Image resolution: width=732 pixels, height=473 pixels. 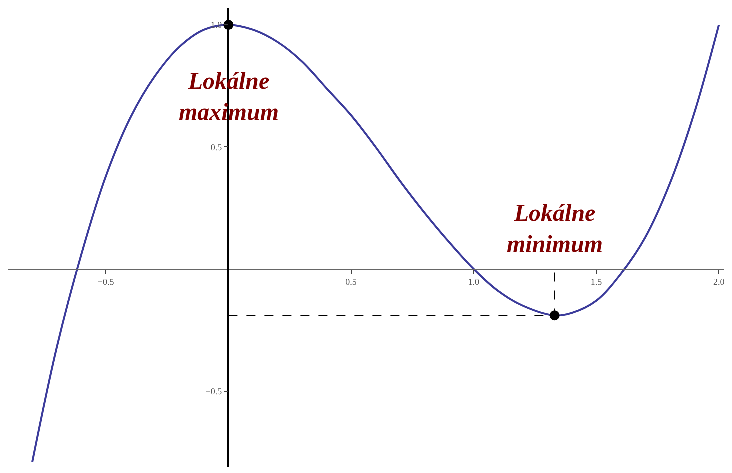 I want to click on y-tick-label: −0.5, so click(x=214, y=391).